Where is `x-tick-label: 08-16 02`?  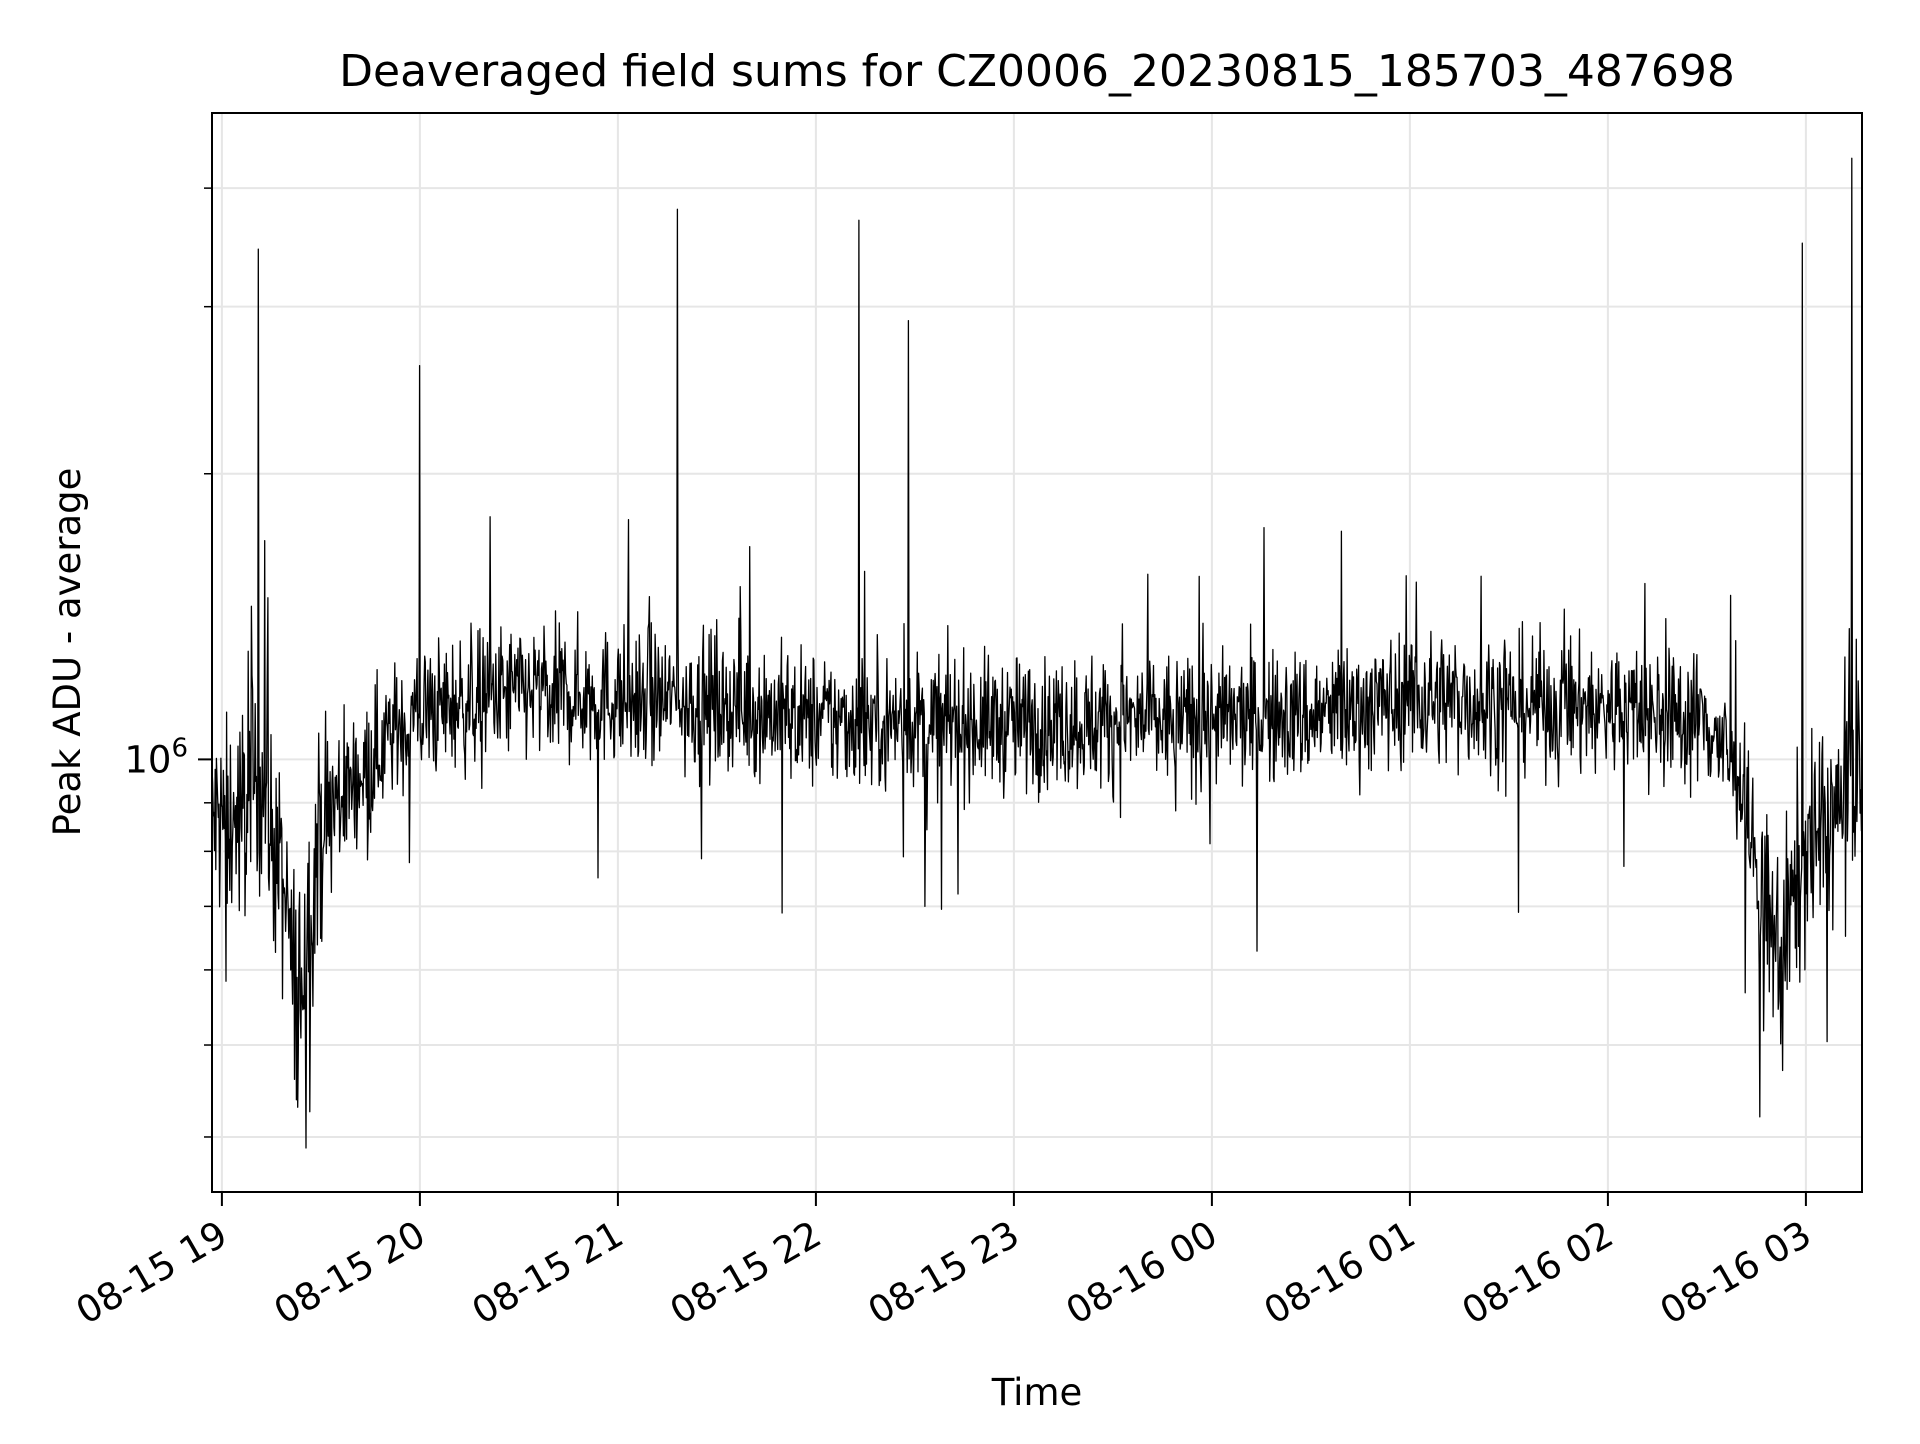
x-tick-label: 08-16 02 is located at coordinates (1538, 1273).